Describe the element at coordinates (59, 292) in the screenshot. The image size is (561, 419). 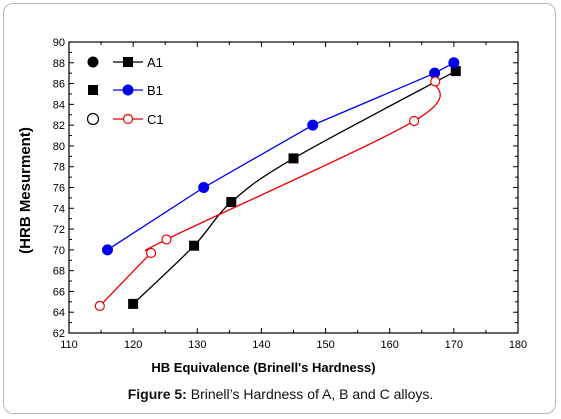
I see `y-tick-label: 66` at that location.